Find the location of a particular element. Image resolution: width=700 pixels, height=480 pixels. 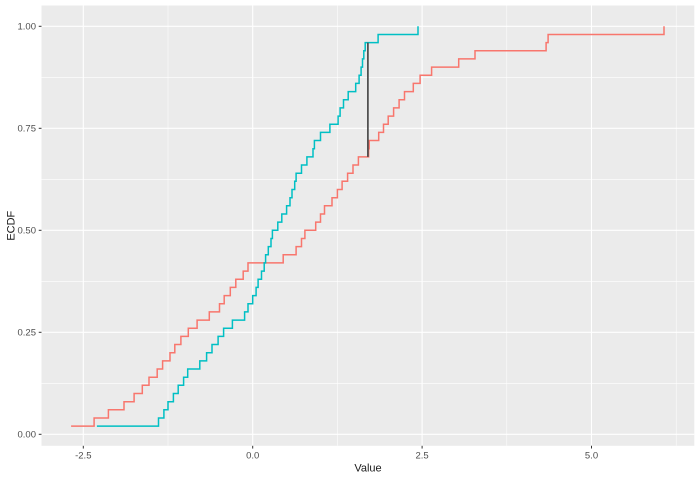

y-axis-tick-labels: 0.00 0.25 0.50 0.75 1.00 is located at coordinates (27, 231).